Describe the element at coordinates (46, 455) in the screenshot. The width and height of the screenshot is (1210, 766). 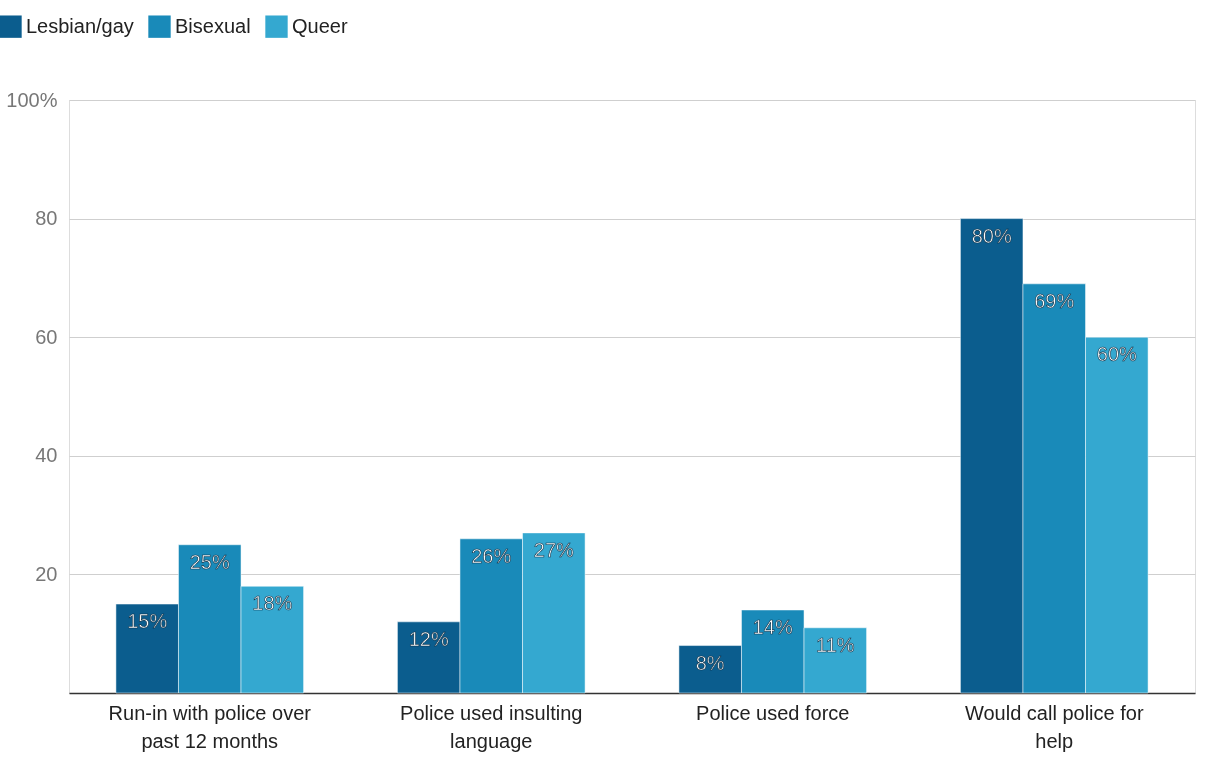
I see `y-tick-label: 40` at that location.